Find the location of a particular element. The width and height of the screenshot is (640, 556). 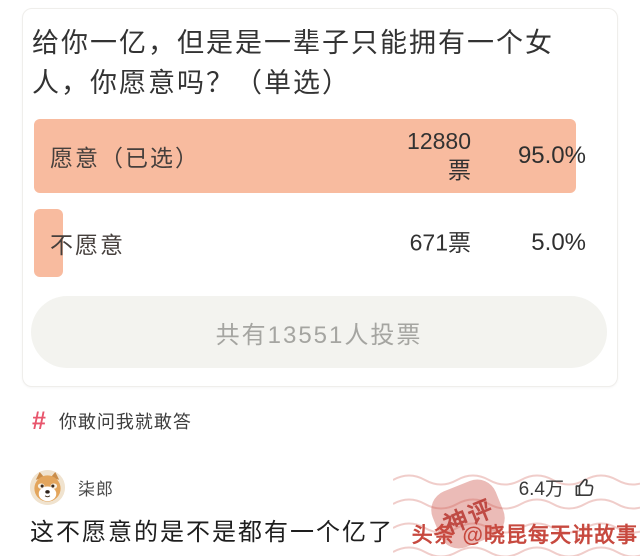

avatar is located at coordinates (47, 487).